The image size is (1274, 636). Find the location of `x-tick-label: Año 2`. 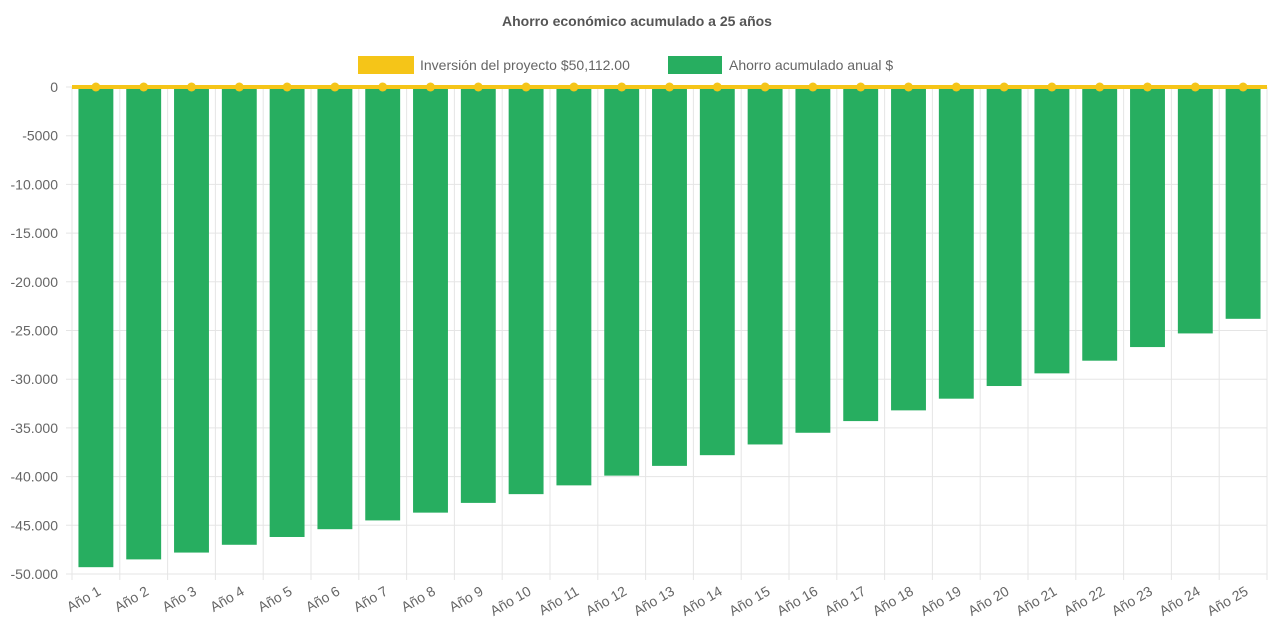

x-tick-label: Año 2 is located at coordinates (132, 599).